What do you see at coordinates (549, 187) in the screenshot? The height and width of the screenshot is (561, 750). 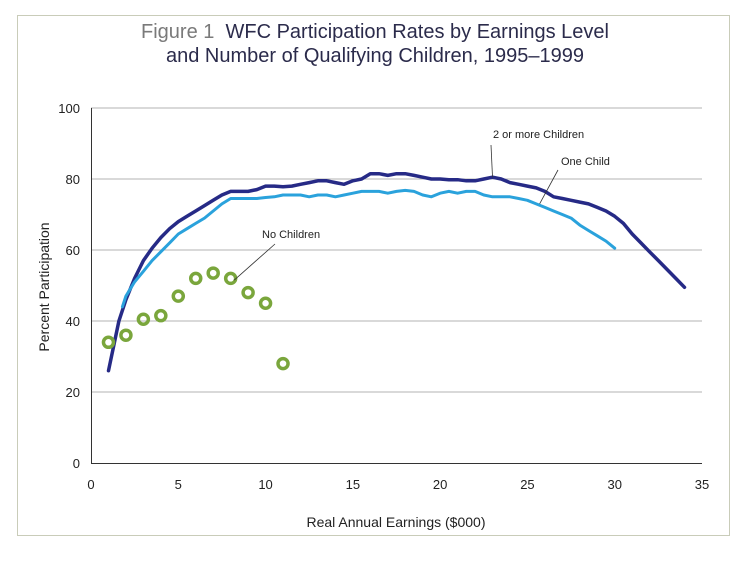 I see `annotation-one-child-leader` at bounding box center [549, 187].